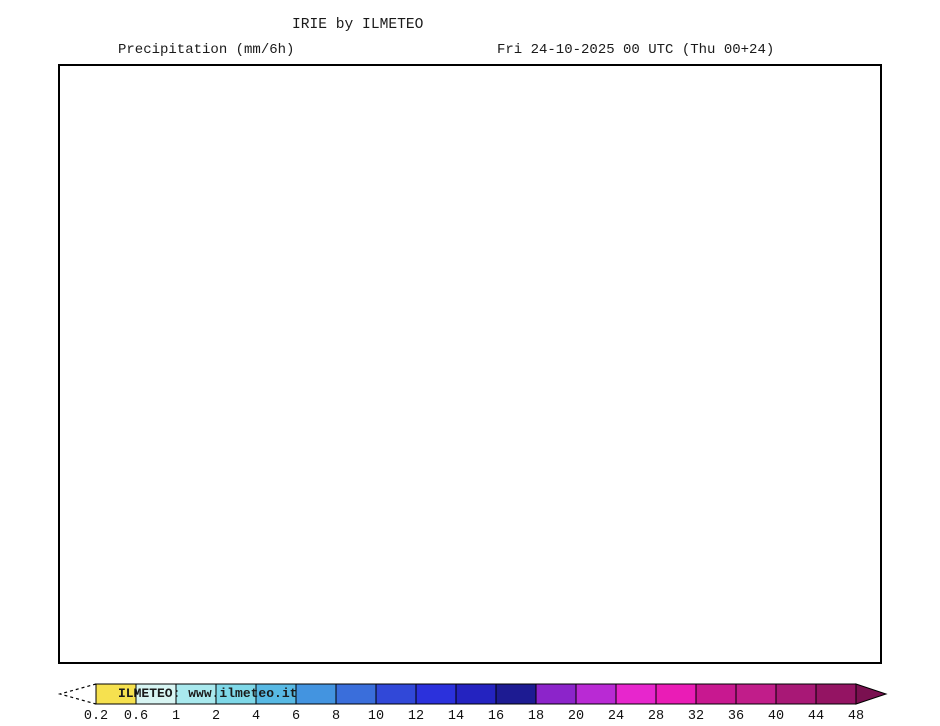 The image size is (940, 726). What do you see at coordinates (536, 716) in the screenshot?
I see `svg-text: 18` at bounding box center [536, 716].